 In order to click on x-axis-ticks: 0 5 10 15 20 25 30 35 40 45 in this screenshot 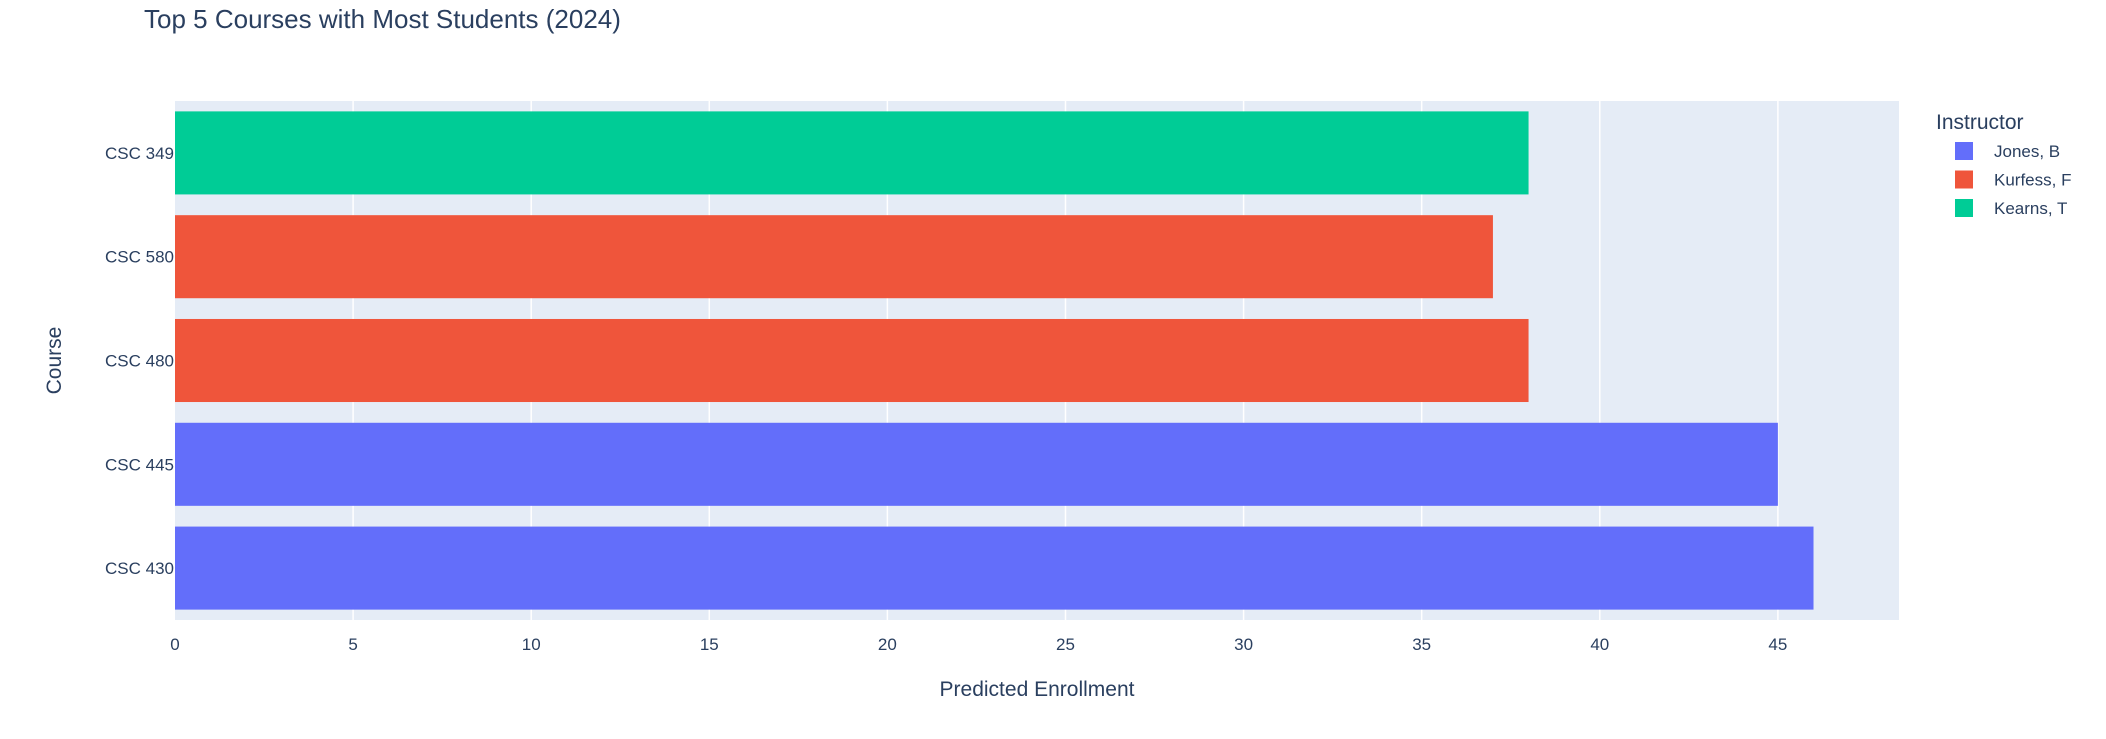, I will do `click(978, 644)`.